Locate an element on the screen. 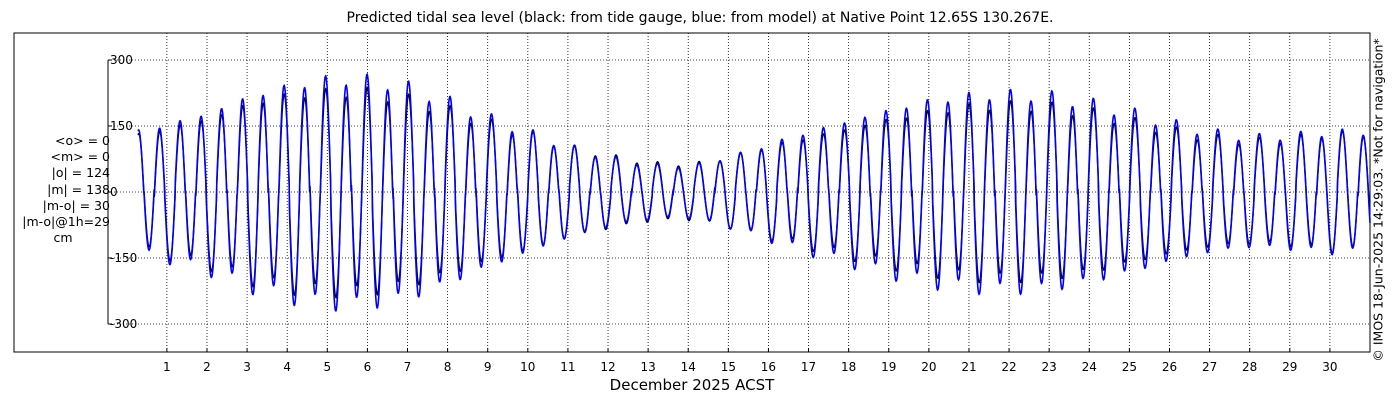 This screenshot has height=400, width=1400. x-tick-label: 18 is located at coordinates (848, 367).